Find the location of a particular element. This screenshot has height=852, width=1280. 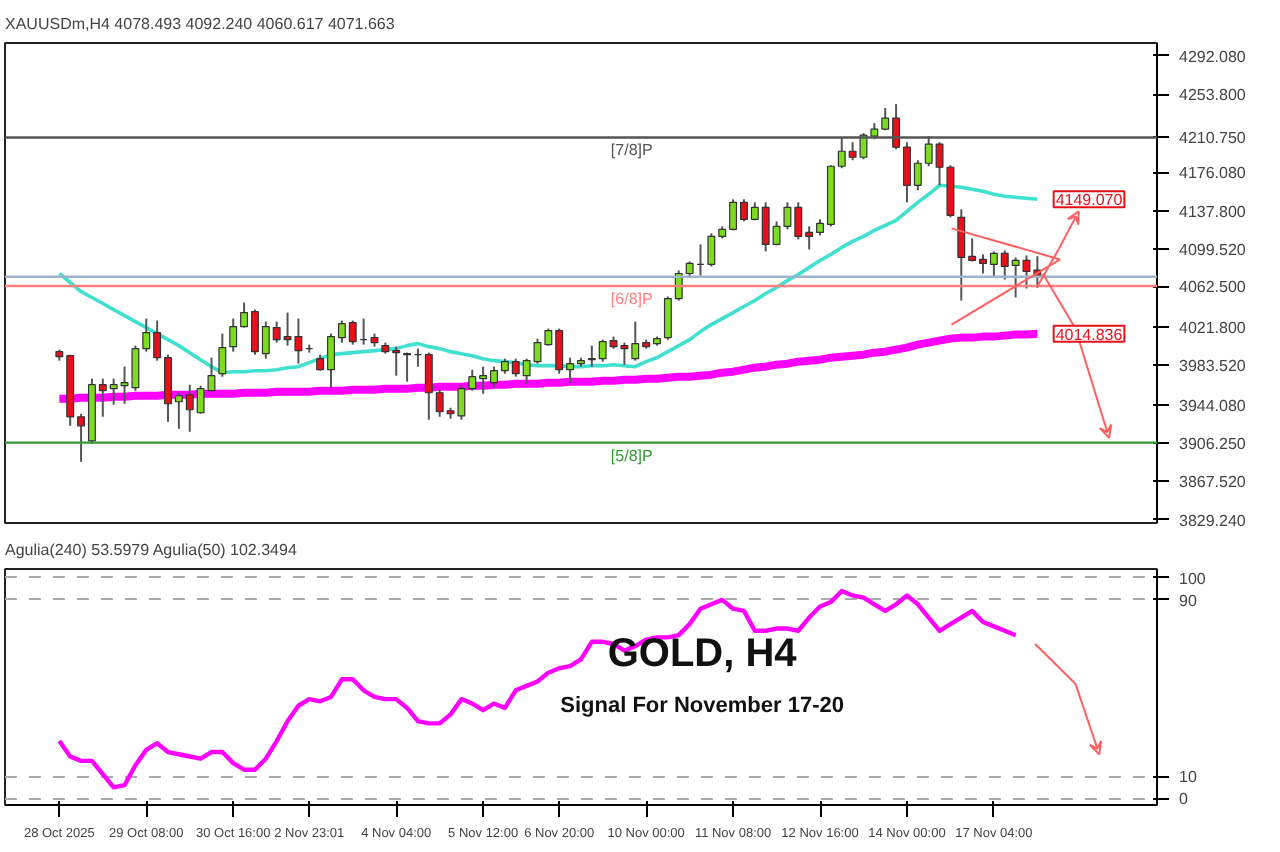

ref-line-label: [5/8]P is located at coordinates (631, 455).